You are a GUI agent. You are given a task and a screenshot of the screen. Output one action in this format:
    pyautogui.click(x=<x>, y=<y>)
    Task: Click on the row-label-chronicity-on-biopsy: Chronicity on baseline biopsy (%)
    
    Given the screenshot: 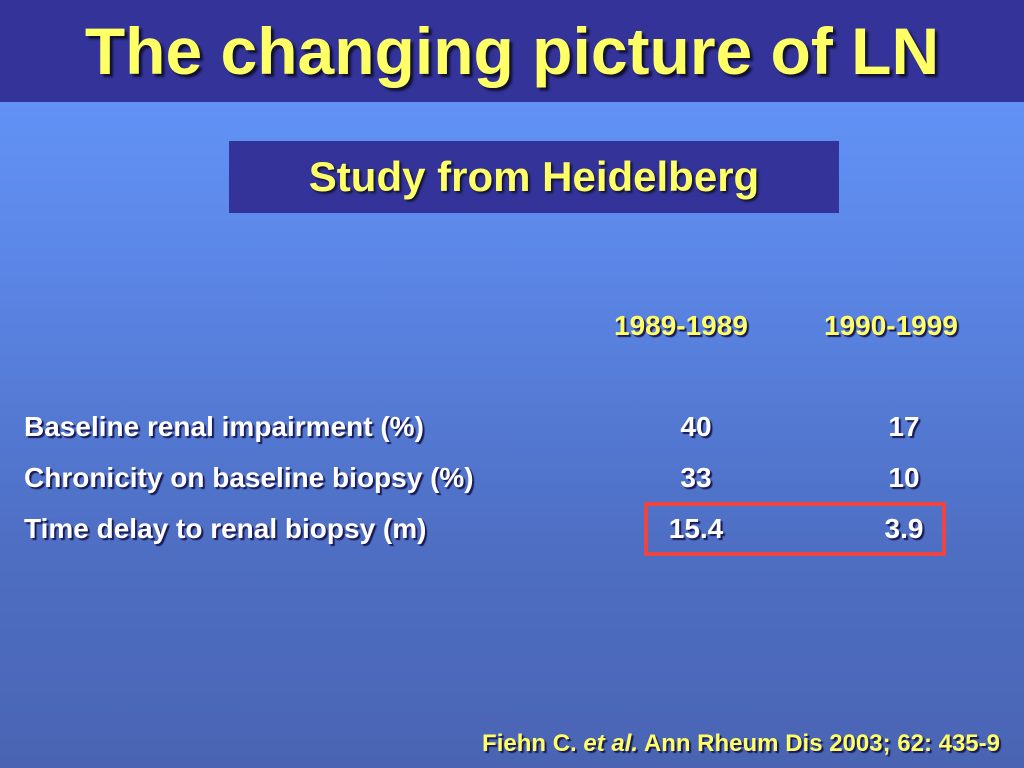 What is the action you would take?
    pyautogui.click(x=249, y=477)
    